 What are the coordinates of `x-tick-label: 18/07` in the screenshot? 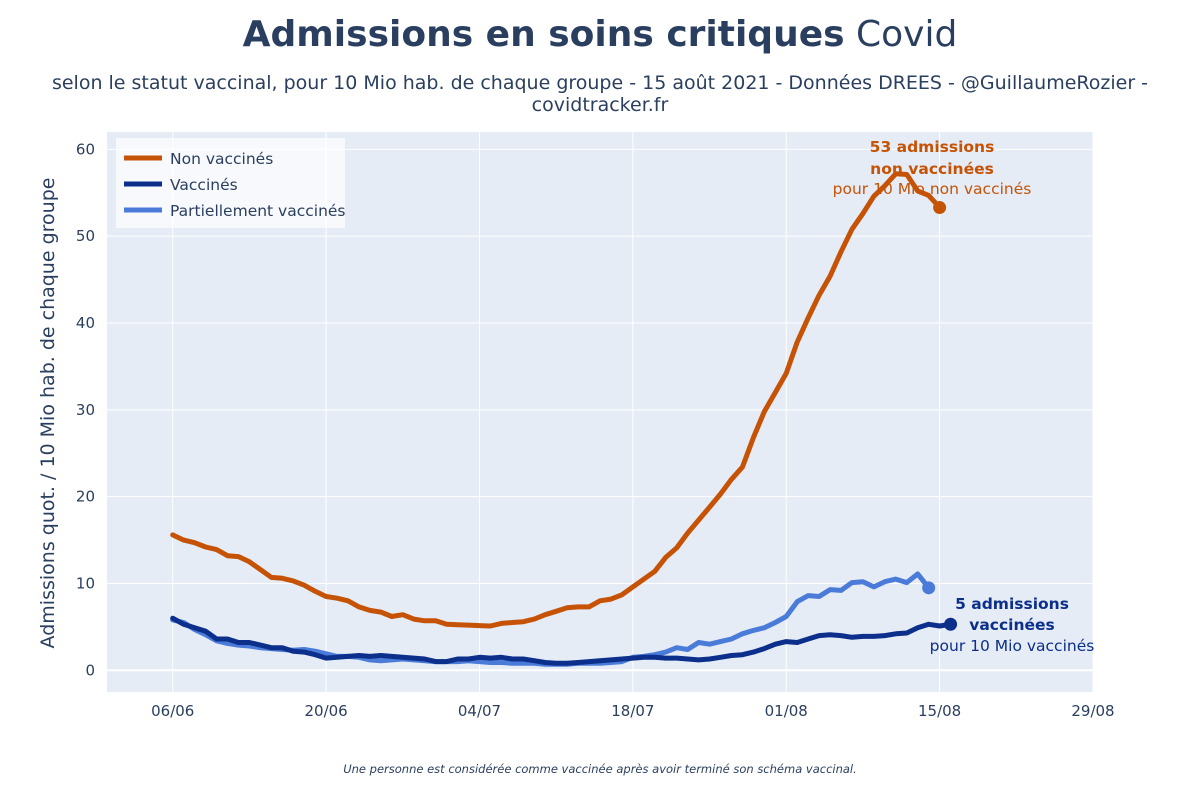 It's located at (632, 711).